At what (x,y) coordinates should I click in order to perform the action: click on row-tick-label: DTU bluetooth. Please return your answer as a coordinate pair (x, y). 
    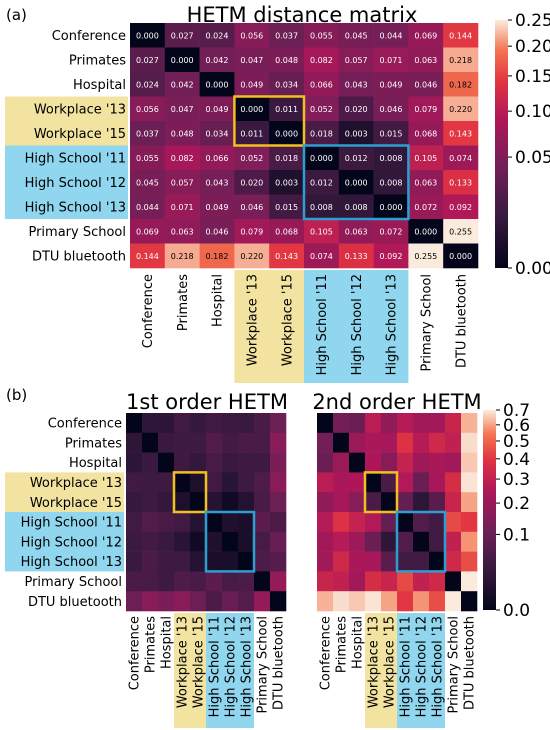
    Looking at the image, I should click on (79, 256).